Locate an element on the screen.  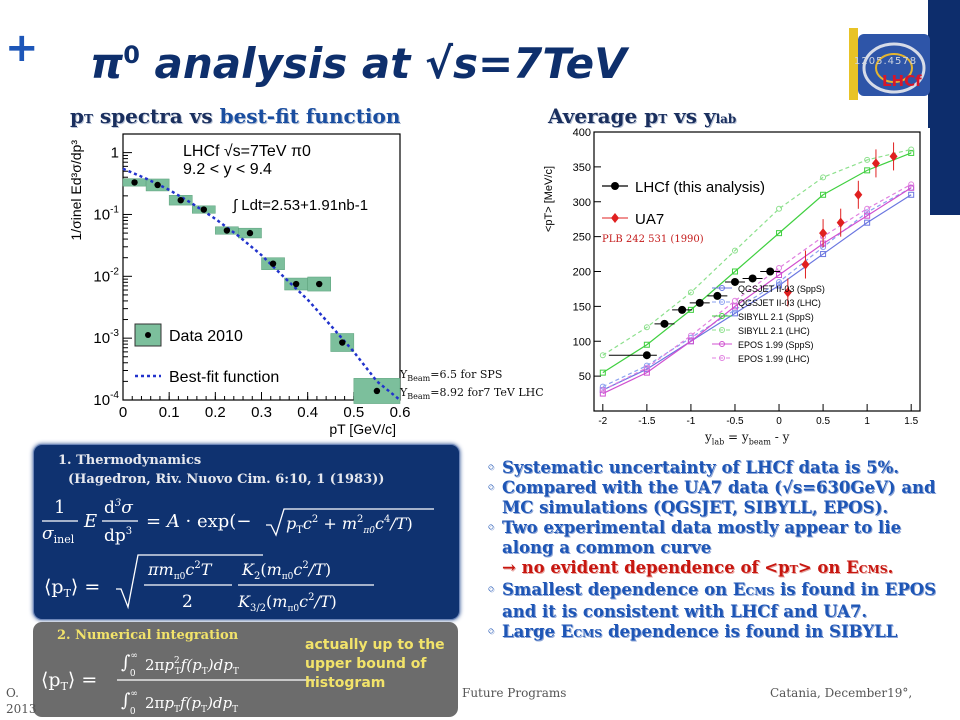
x-tick-label: 0.6 is located at coordinates (400, 412).